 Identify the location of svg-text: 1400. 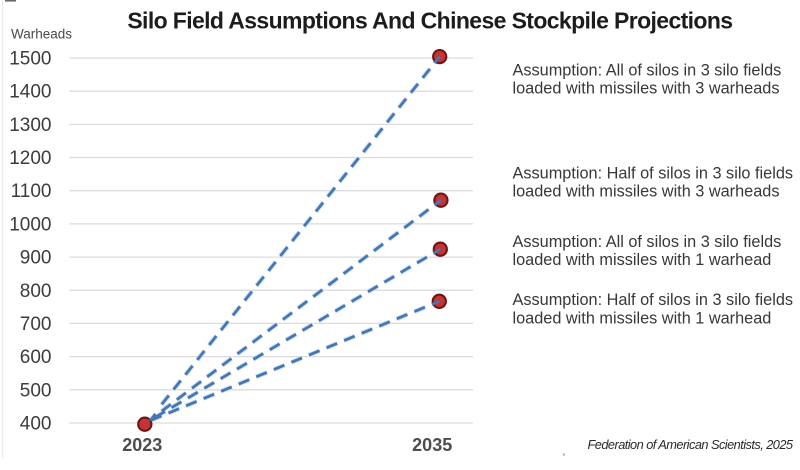
(30, 92).